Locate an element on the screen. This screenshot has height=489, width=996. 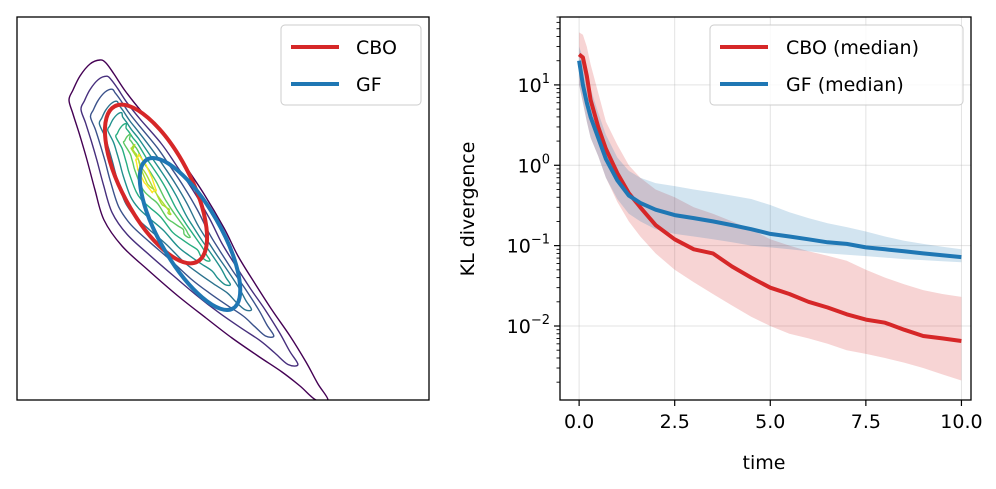
right-legend: CBO (median) GF (median) is located at coordinates (836, 65).